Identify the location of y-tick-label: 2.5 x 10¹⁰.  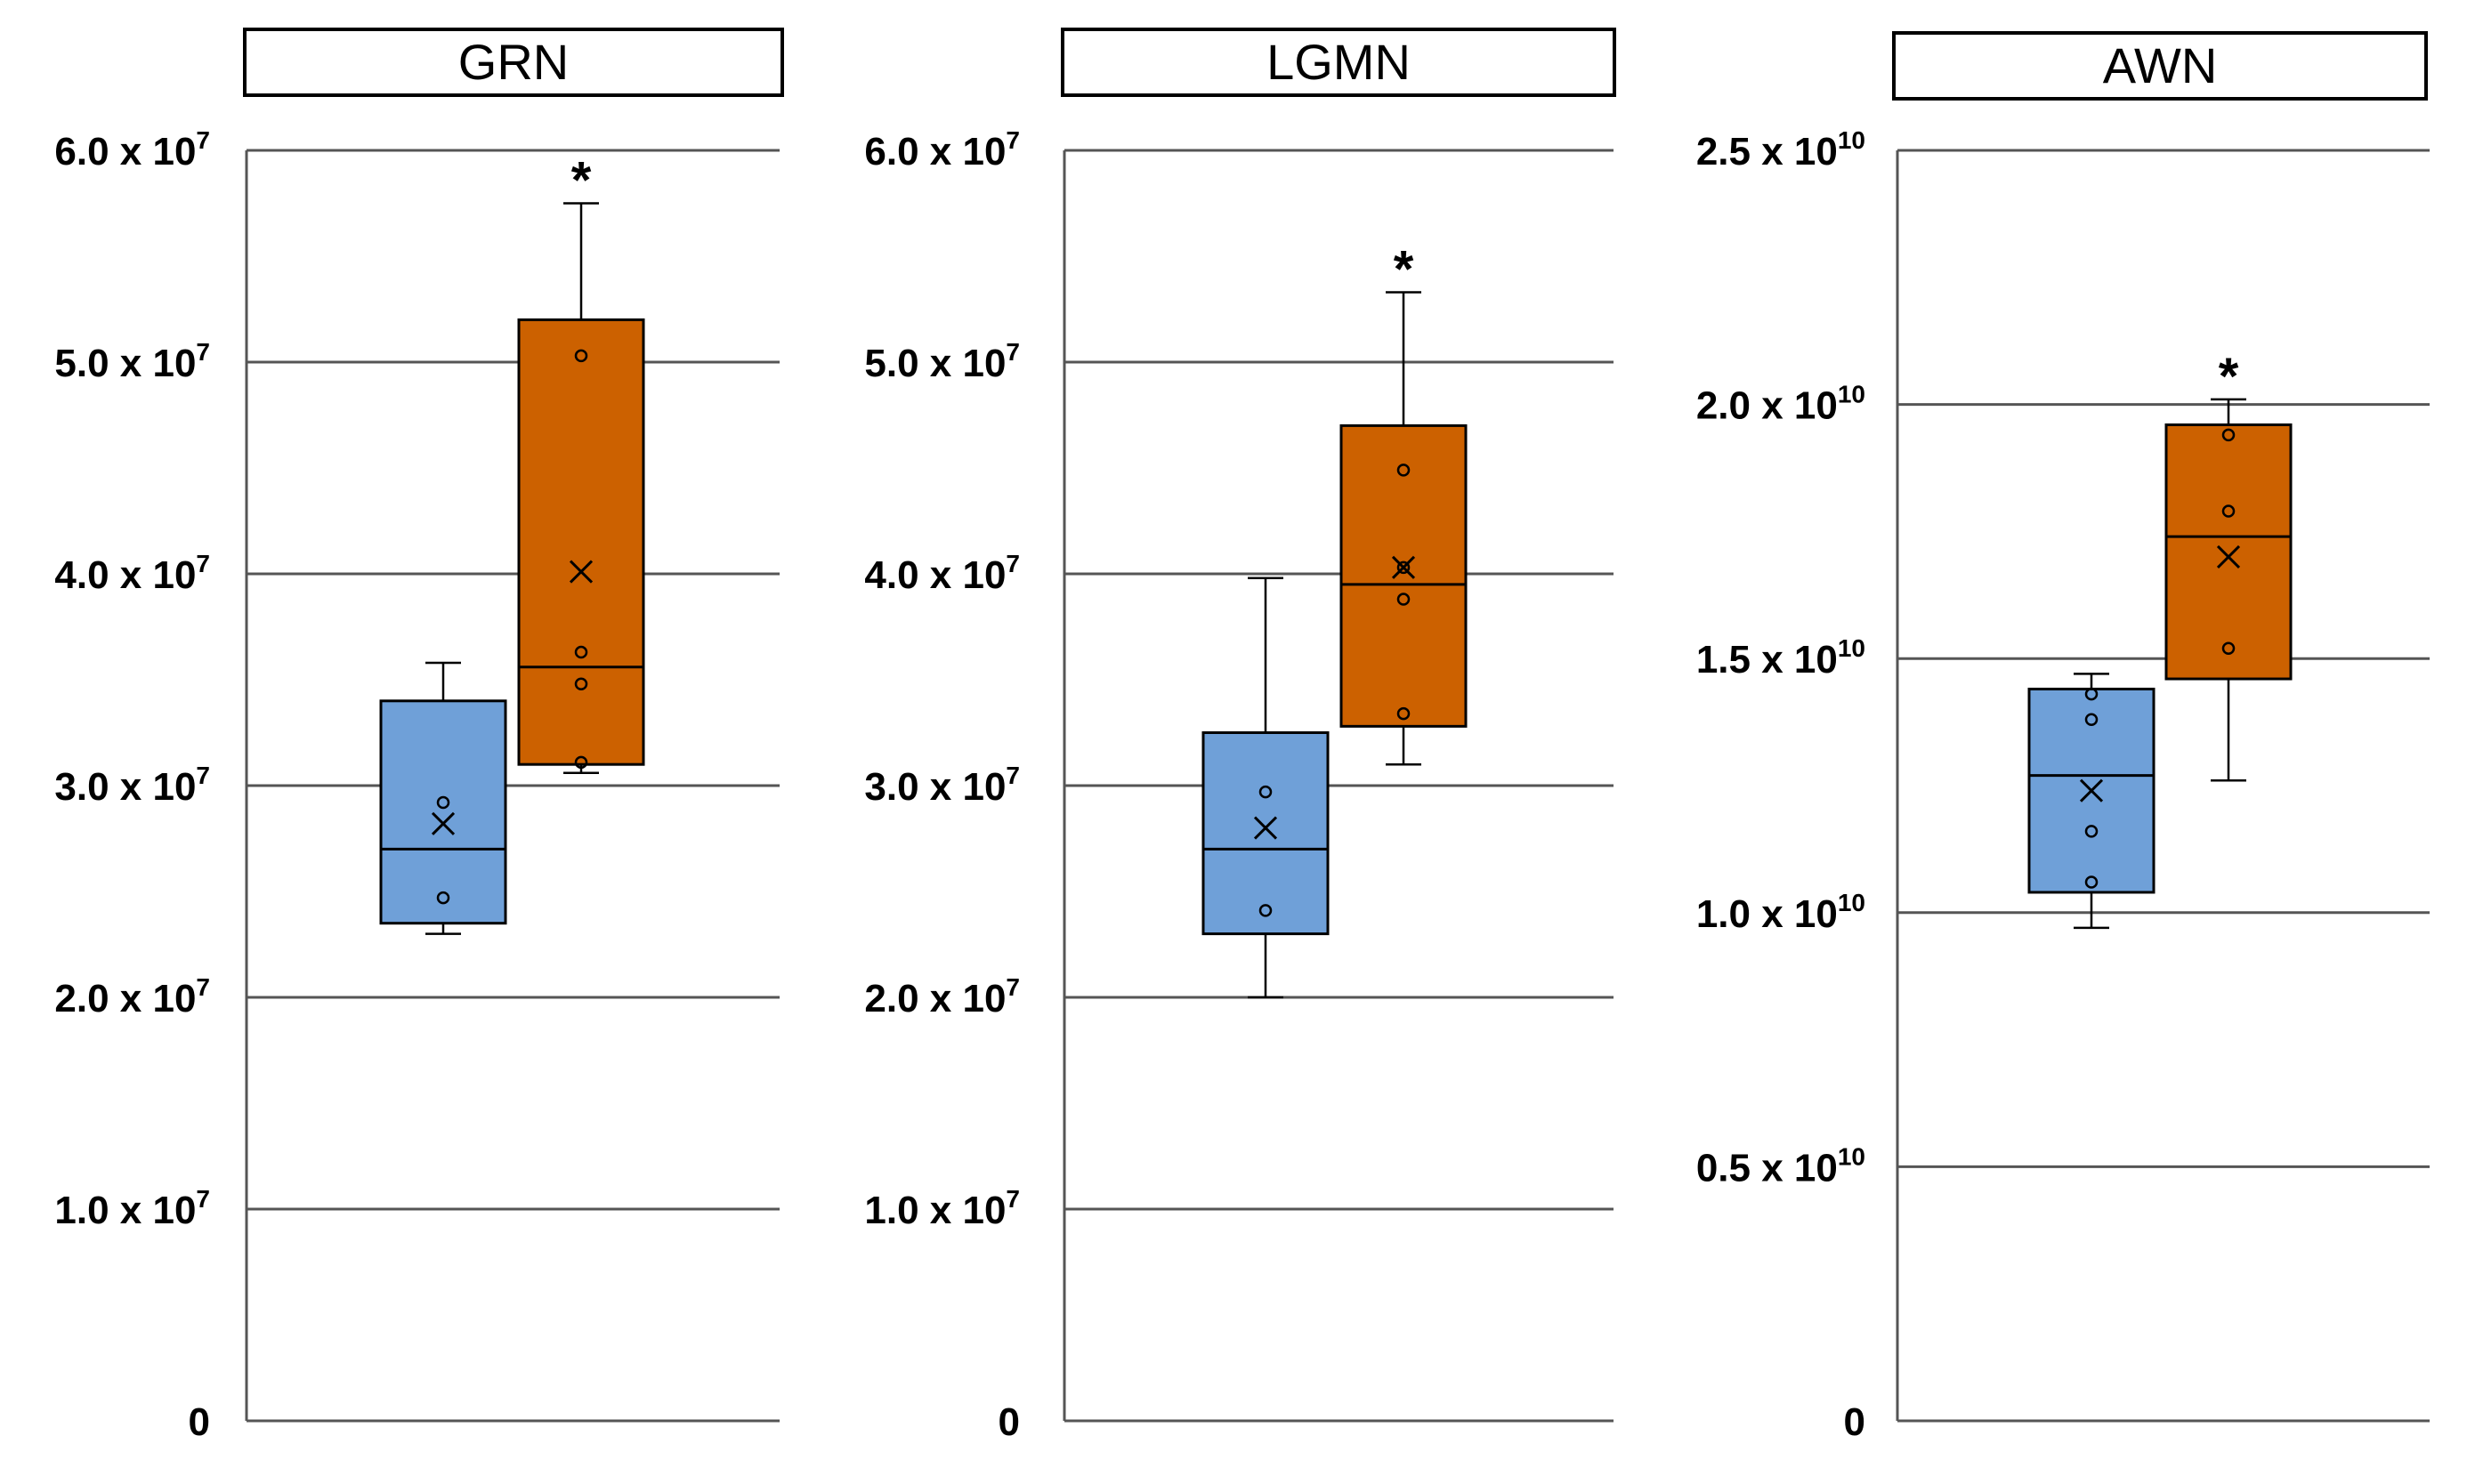
(1780, 149).